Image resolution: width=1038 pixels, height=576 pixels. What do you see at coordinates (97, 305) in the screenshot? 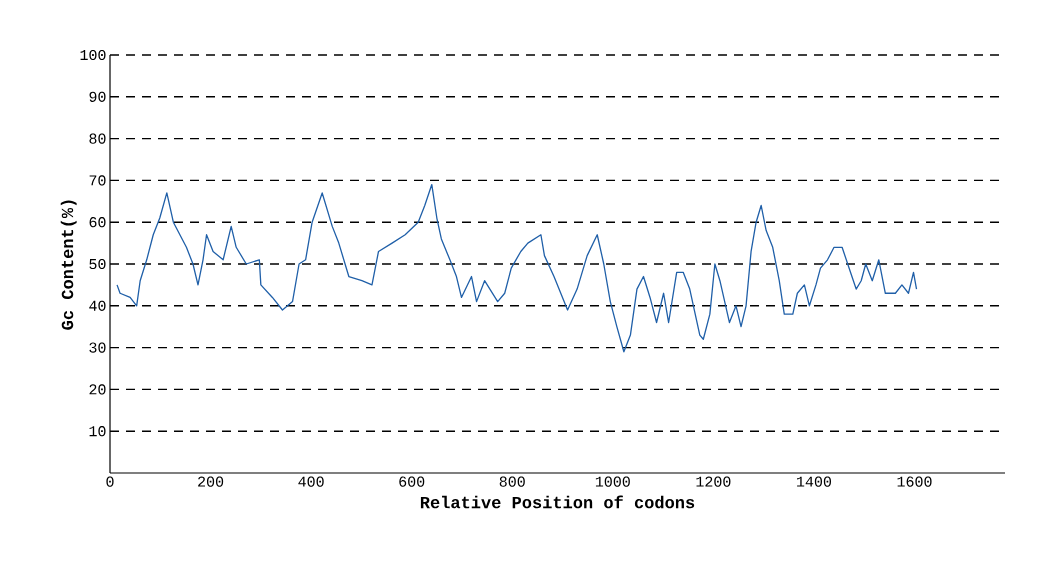
I see `y-tick-label: 40` at bounding box center [97, 305].